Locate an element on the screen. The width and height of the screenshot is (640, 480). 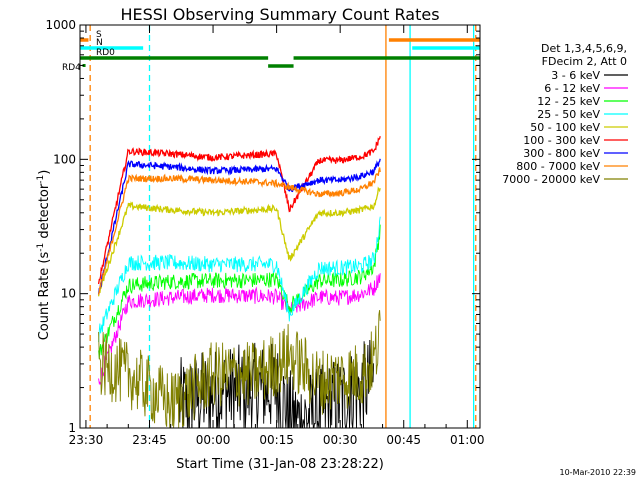
x-tick-label-4: 00:30 is located at coordinates (340, 440).